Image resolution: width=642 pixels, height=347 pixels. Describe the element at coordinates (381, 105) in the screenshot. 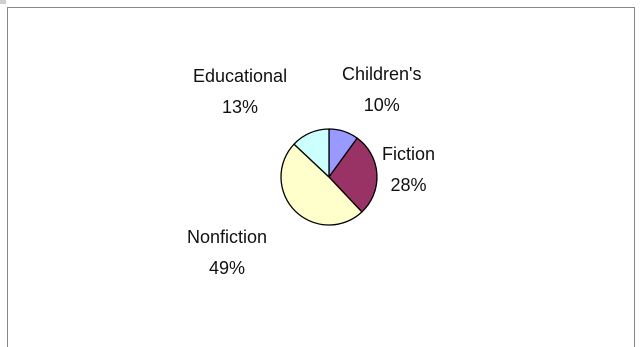

I see `slice-percent-childrens: 10%` at that location.